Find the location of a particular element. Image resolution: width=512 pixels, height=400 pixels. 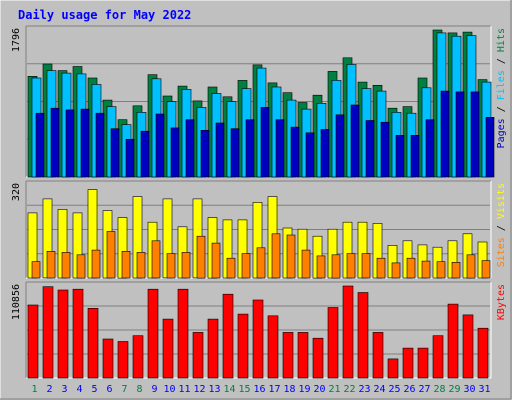

day-label-9: 9 is located at coordinates (154, 389).